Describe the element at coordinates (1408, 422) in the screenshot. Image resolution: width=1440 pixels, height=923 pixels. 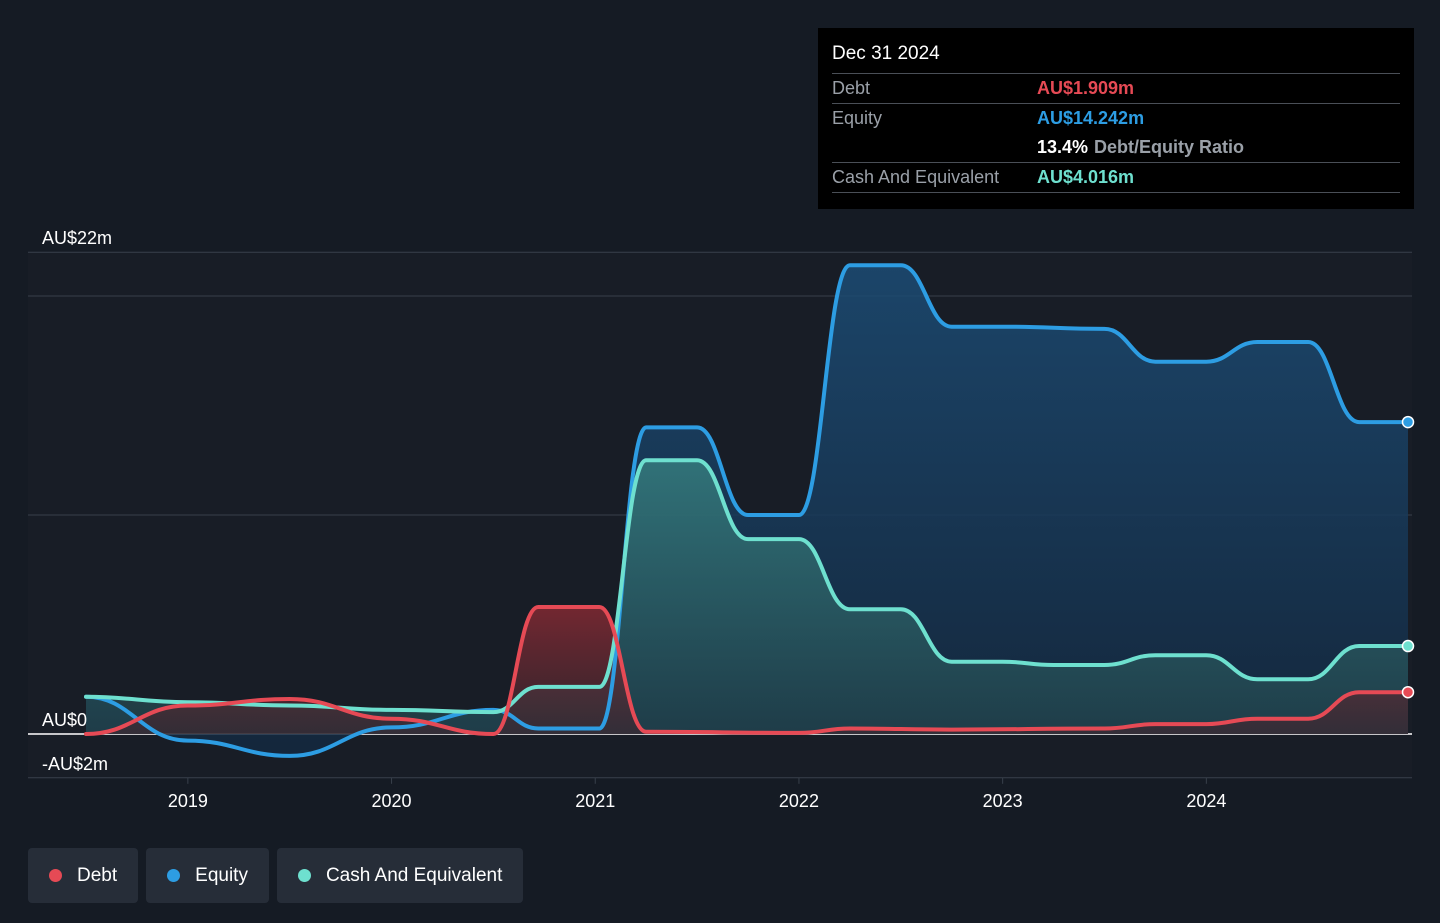
I see `equity-end-marker` at that location.